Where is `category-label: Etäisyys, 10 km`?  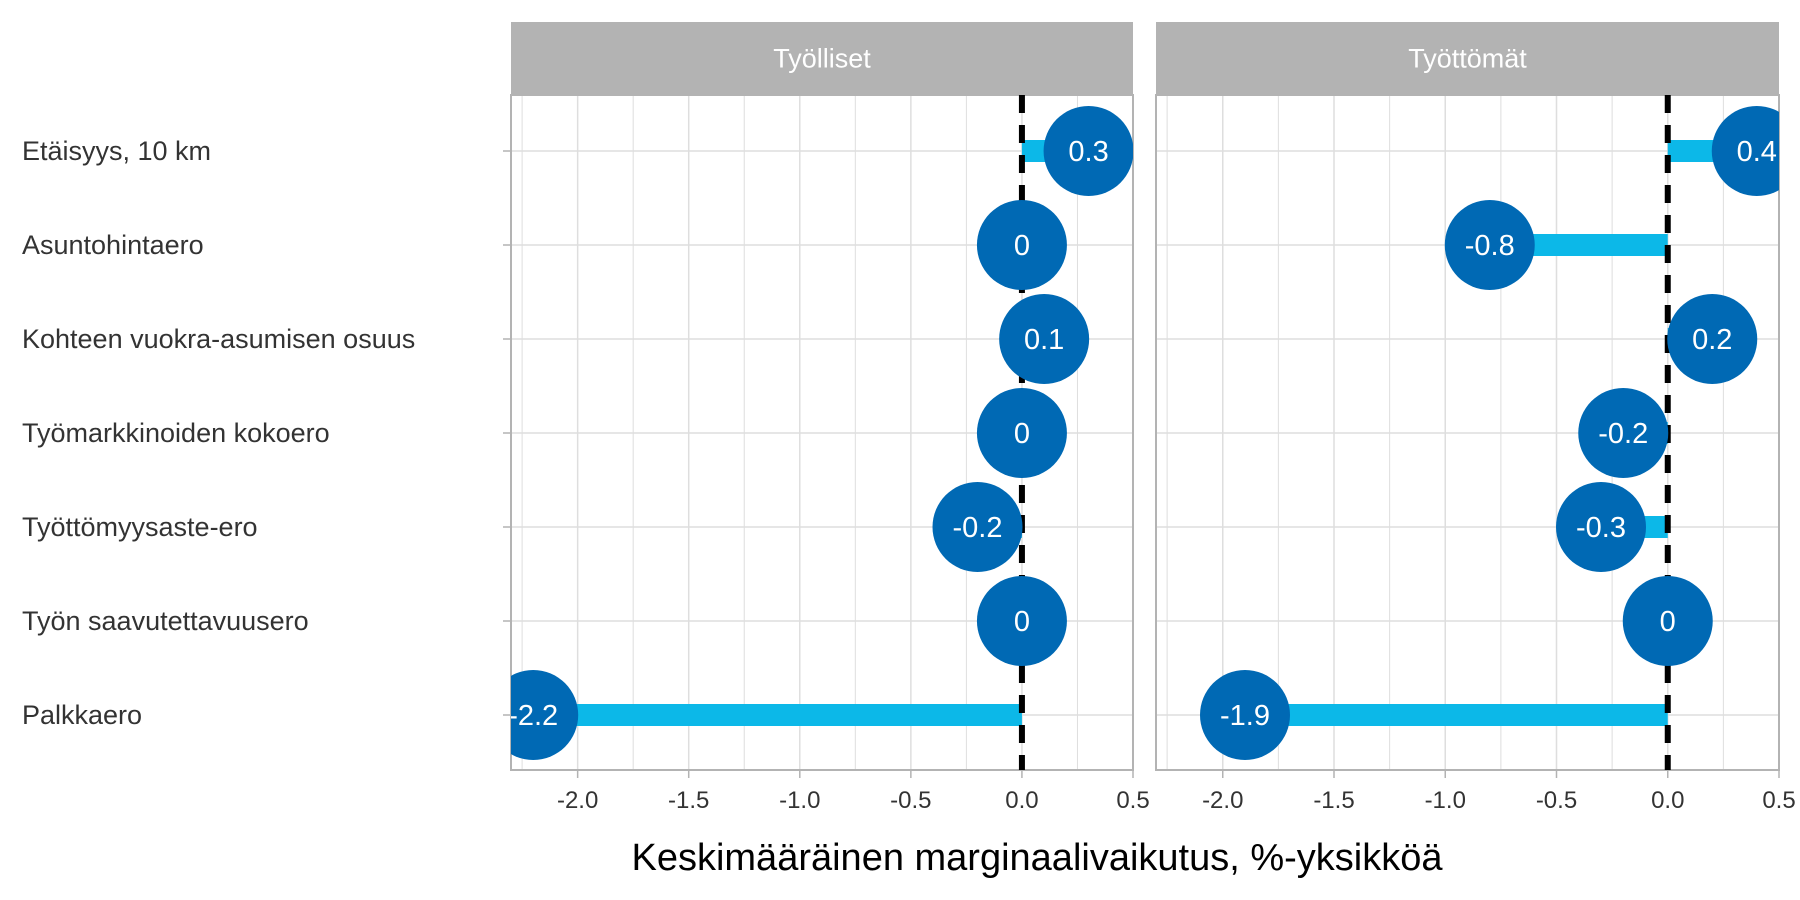
category-label: Etäisyys, 10 km is located at coordinates (116, 151).